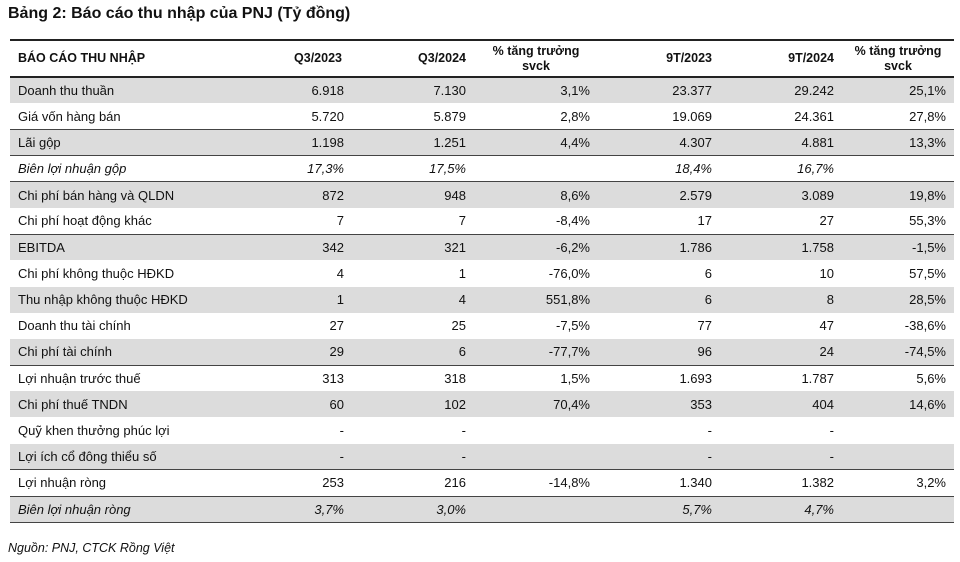 The width and height of the screenshot is (960, 562). What do you see at coordinates (65, 352) in the screenshot?
I see `row-label: Chi phí tài chính` at bounding box center [65, 352].